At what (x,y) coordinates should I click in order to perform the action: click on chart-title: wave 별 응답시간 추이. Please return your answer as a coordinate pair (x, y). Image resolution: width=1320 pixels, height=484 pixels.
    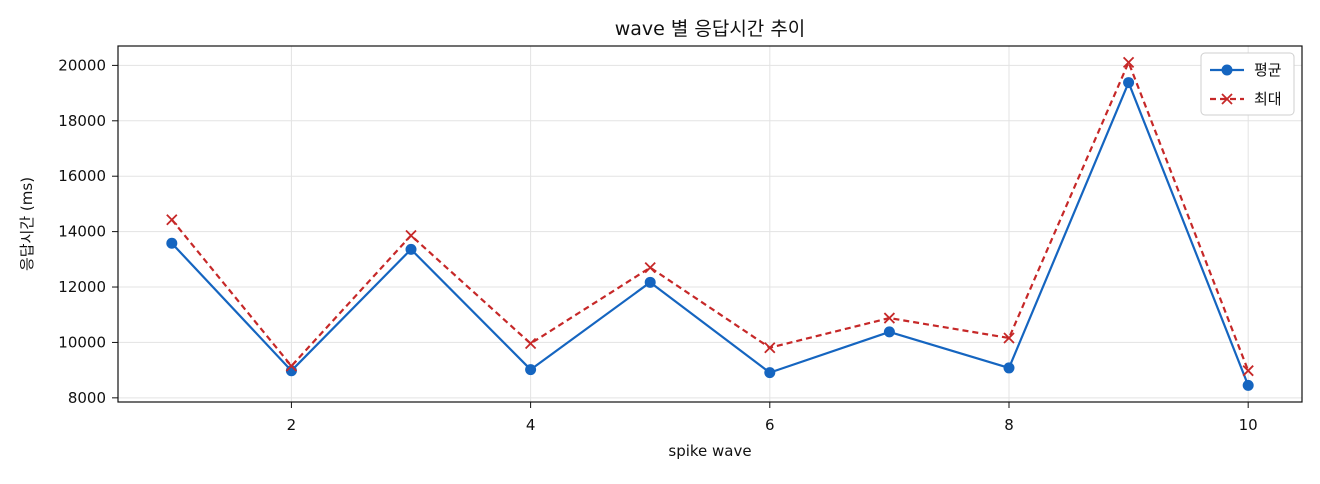
    Looking at the image, I should click on (710, 29).